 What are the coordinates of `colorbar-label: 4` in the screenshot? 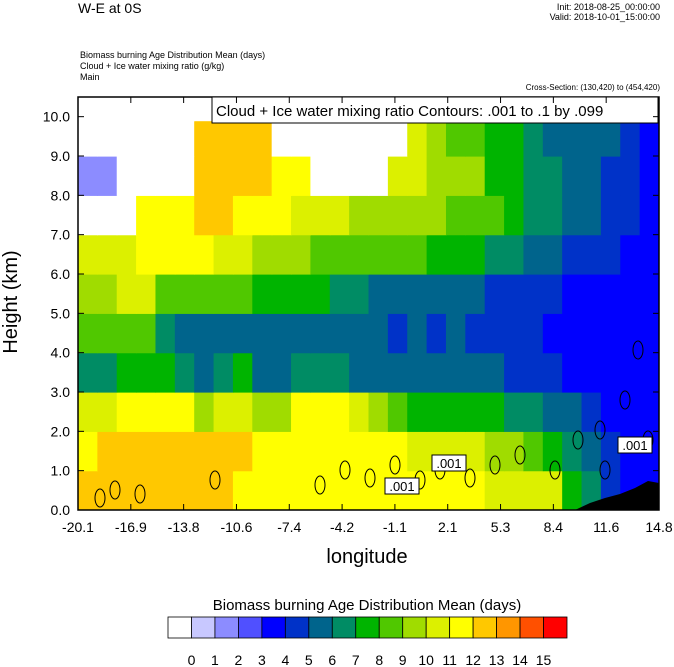 It's located at (285, 659).